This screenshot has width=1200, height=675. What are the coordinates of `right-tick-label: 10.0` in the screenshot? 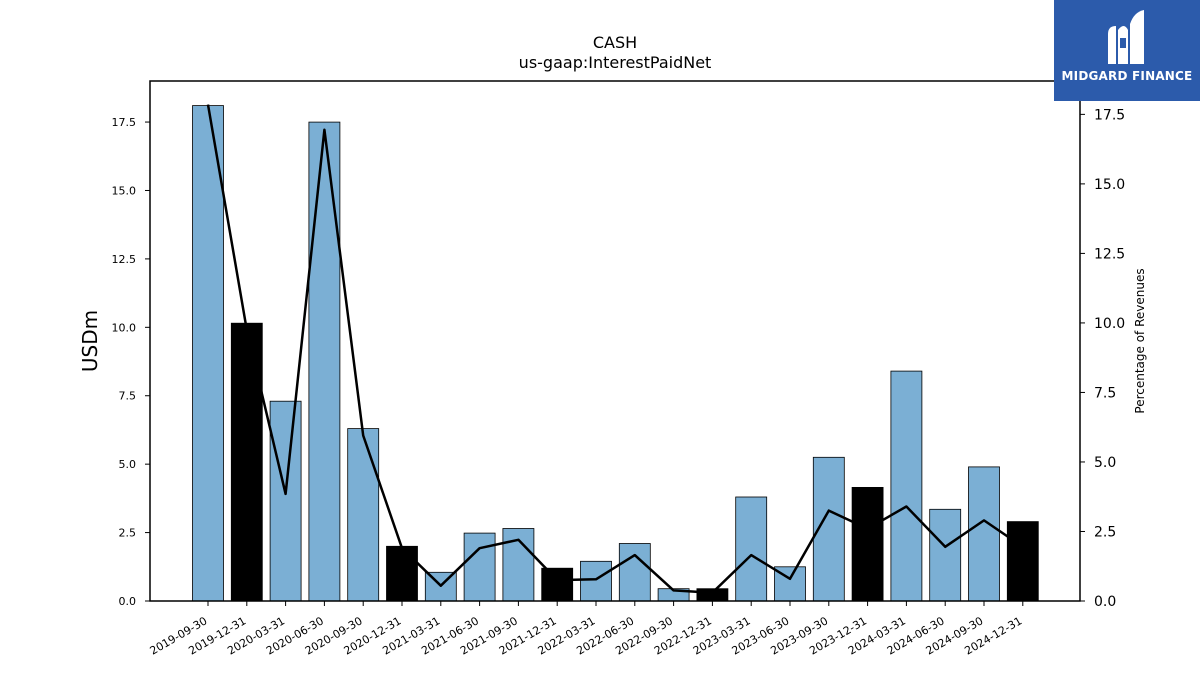 It's located at (1109, 324).